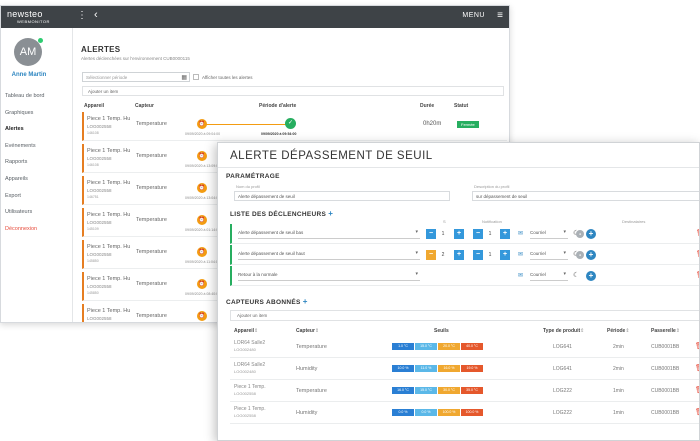  Describe the element at coordinates (562, 347) in the screenshot. I see `product-type: LOG641` at that location.